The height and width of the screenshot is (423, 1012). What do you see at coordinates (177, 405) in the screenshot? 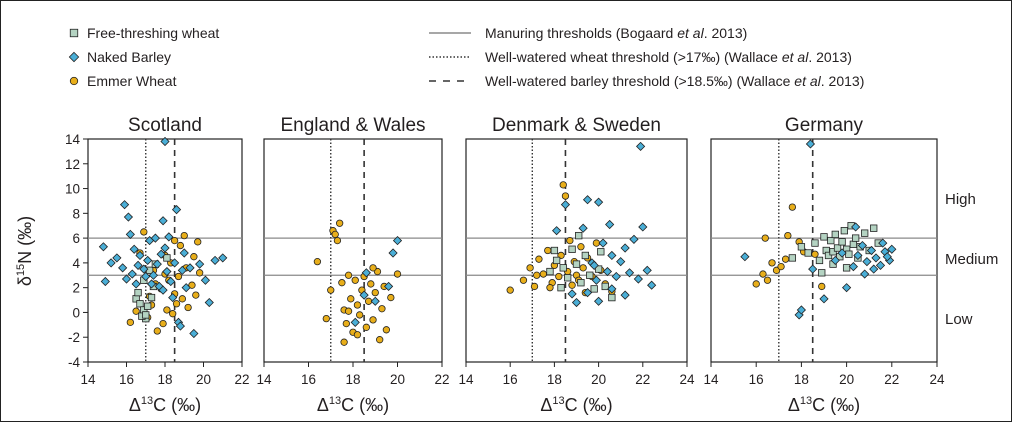
I see `text-span: C (‰)` at bounding box center [177, 405].